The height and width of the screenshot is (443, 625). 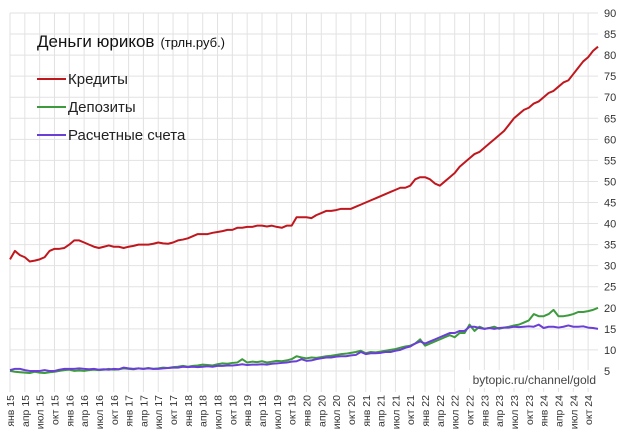 I want to click on y-tick-label: 45, so click(x=610, y=204).